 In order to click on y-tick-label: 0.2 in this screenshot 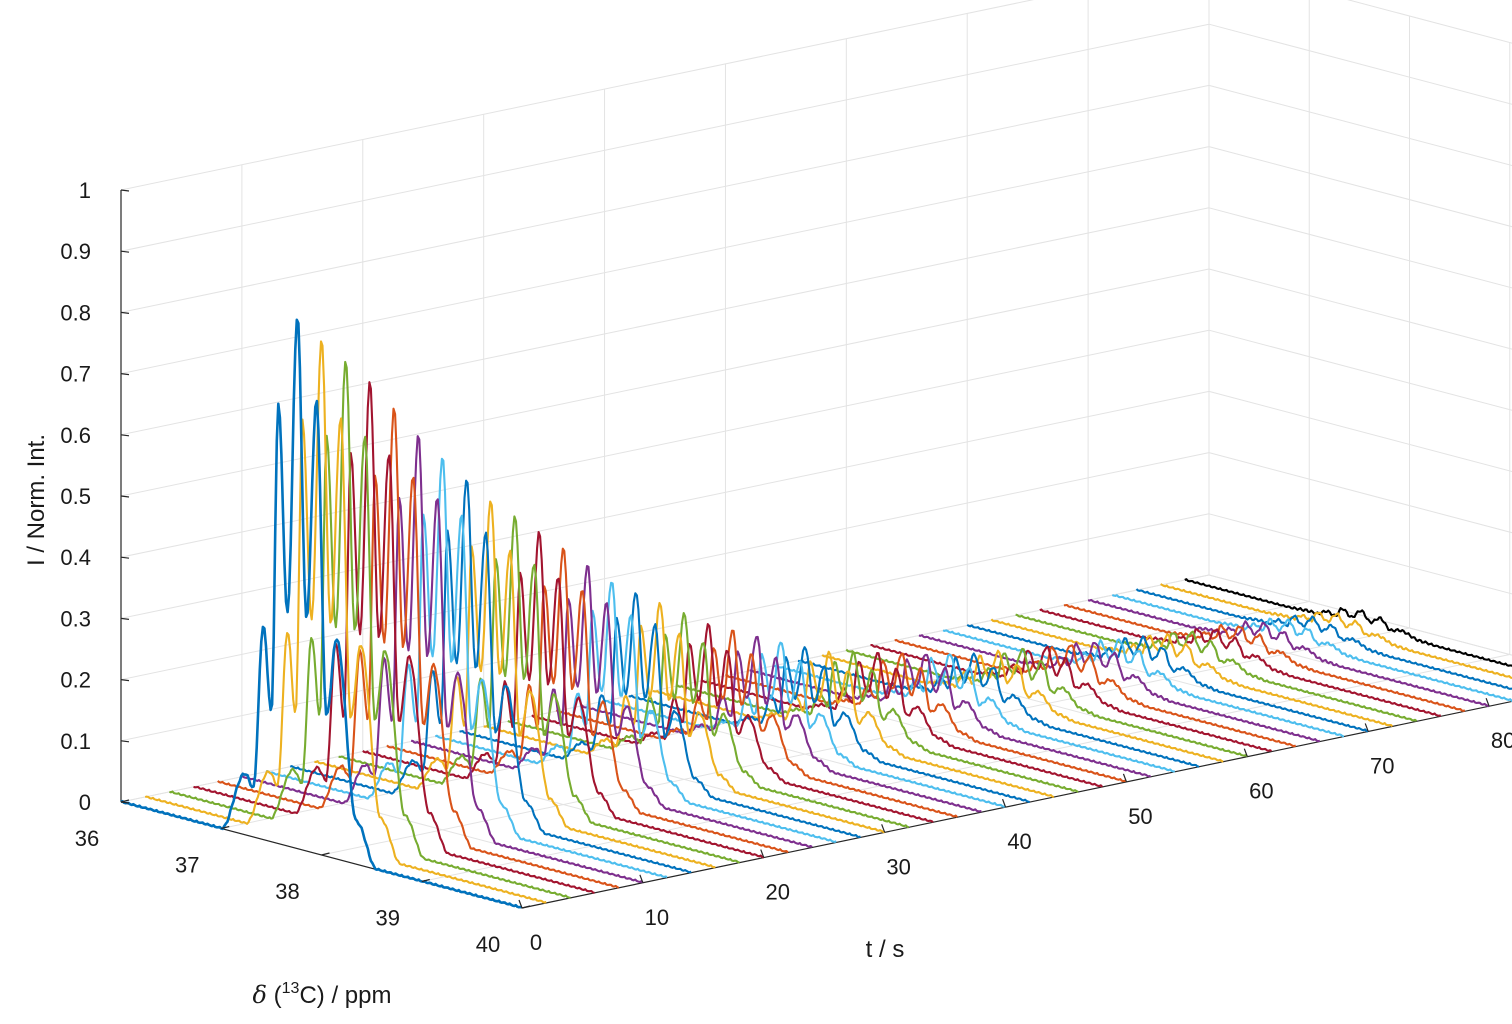, I will do `click(75, 680)`.